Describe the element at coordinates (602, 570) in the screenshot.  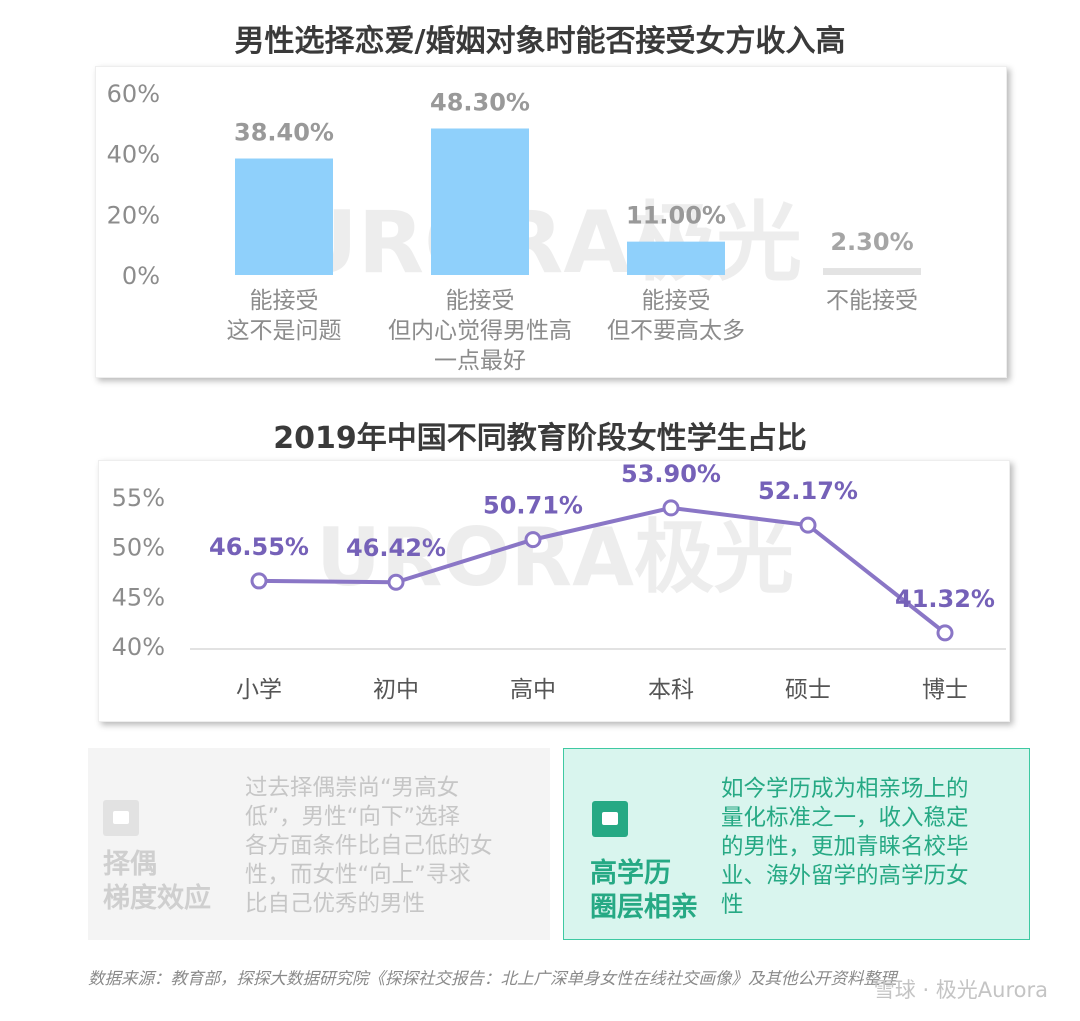
I see `series-line` at that location.